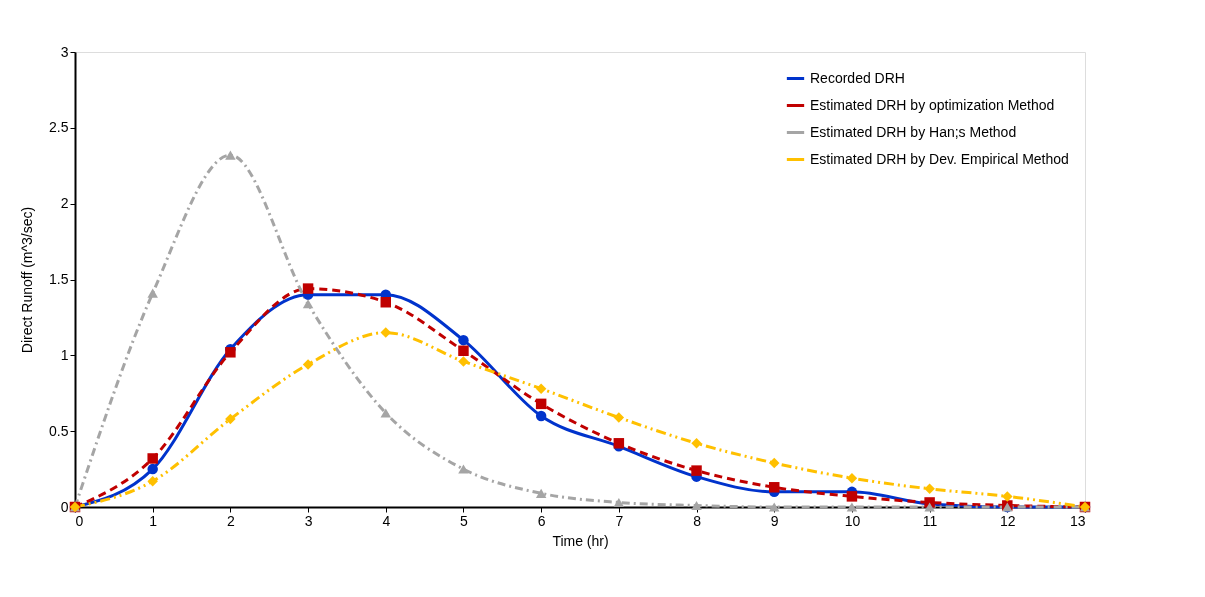  What do you see at coordinates (697, 520) in the screenshot?
I see `x-tick-label: 8` at bounding box center [697, 520].